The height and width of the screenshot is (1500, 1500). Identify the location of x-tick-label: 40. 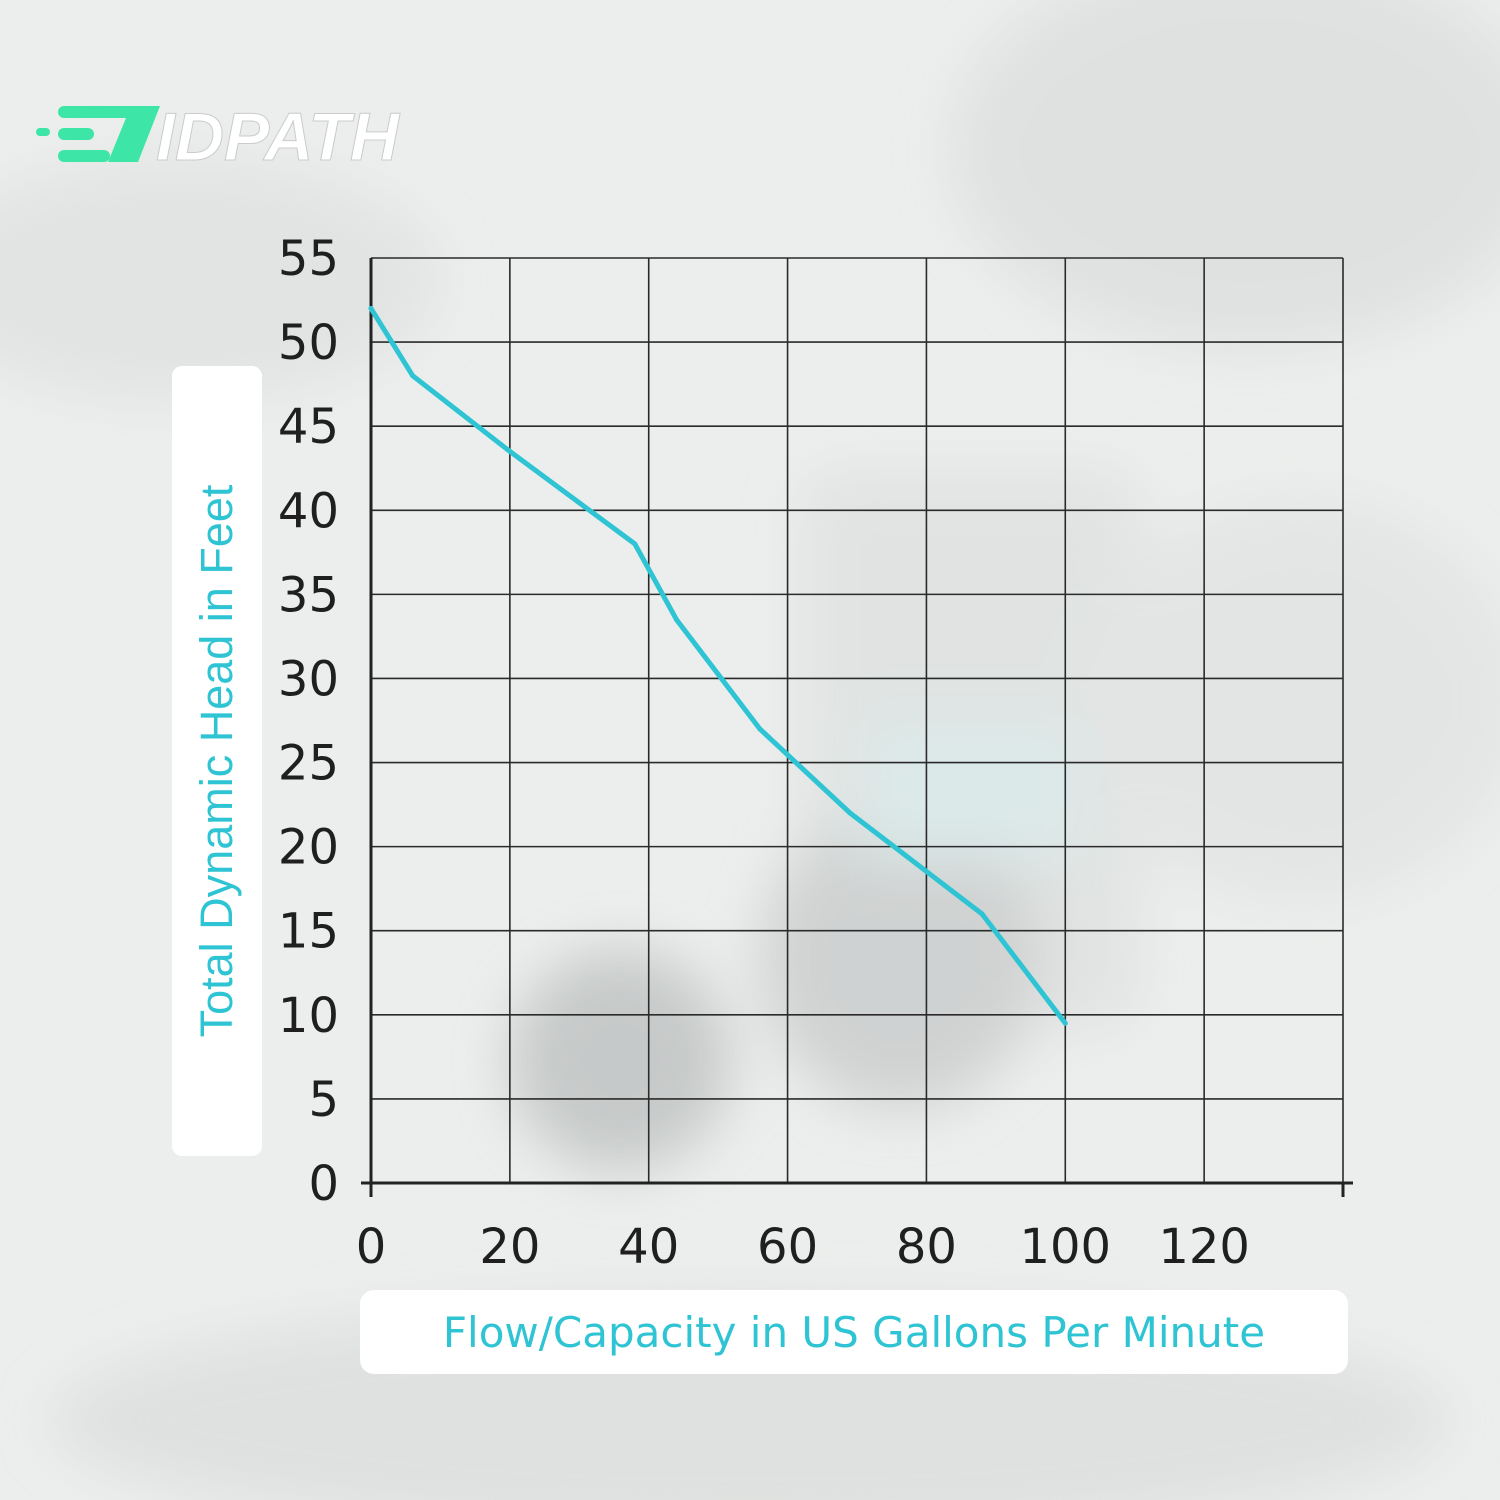
(648, 1247).